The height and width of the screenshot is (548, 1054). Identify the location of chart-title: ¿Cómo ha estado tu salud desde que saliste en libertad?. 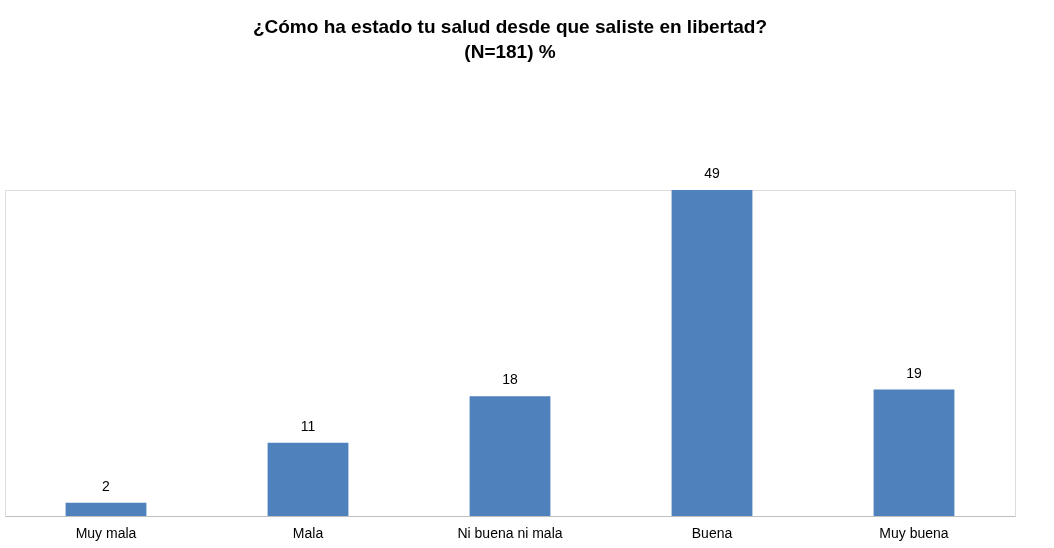
(510, 26).